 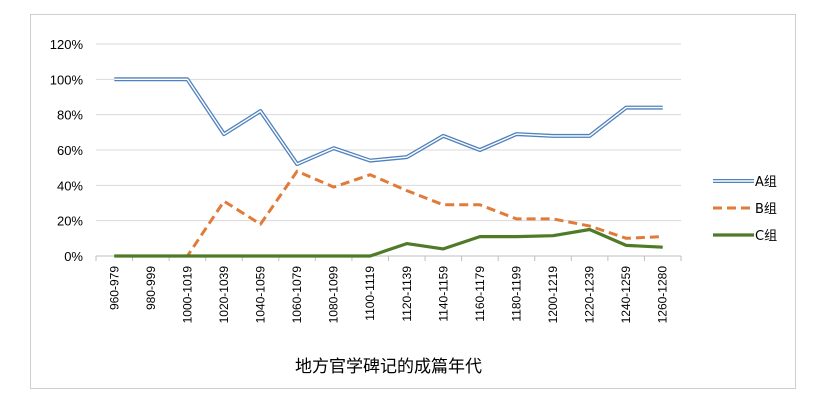 What do you see at coordinates (261, 295) in the screenshot?
I see `x-tick-label: 1040-1059` at bounding box center [261, 295].